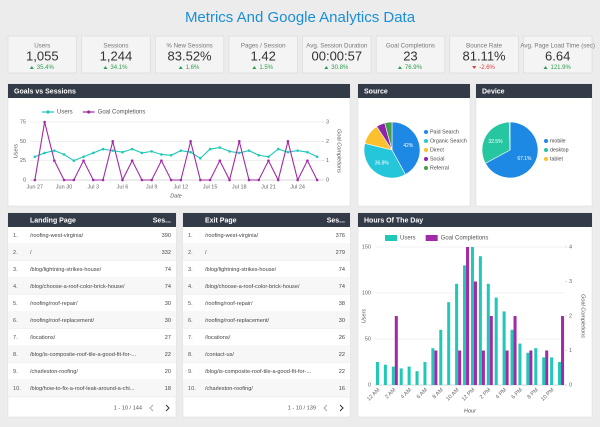 Image resolution: width=600 pixels, height=427 pixels. Describe the element at coordinates (57, 236) in the screenshot. I see `page-path: /roofing-west-virginia/` at that location.